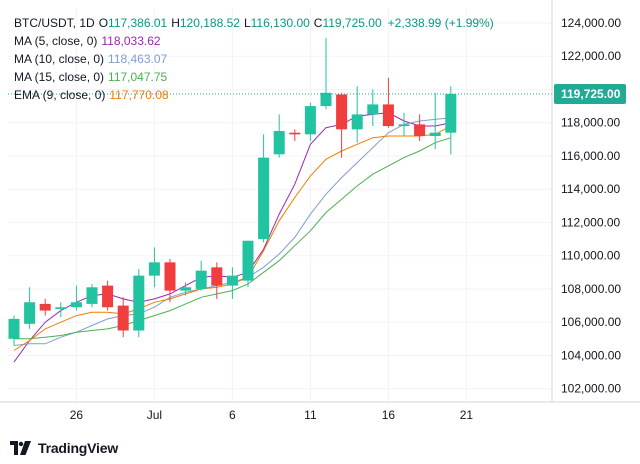 This screenshot has height=464, width=640. Describe the element at coordinates (320, 411) in the screenshot. I see `x-axis: 26 Jul 6 11 16 21` at that location.